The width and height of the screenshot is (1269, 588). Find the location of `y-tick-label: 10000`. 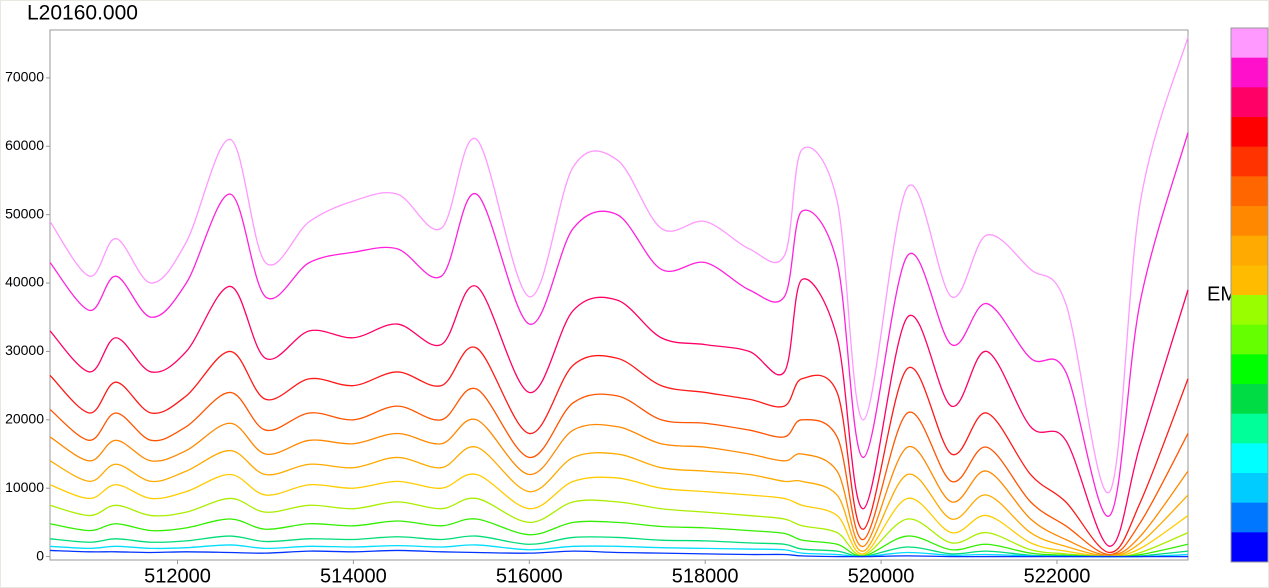

y-tick-label: 10000 is located at coordinates (24, 487).